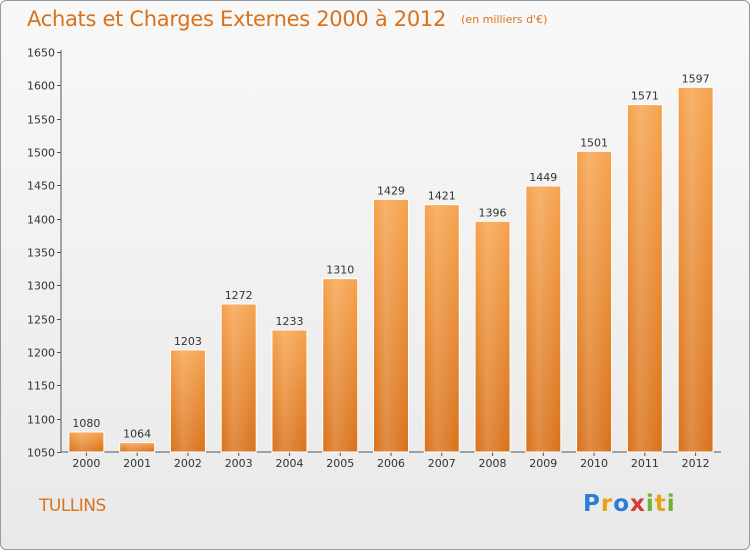  I want to click on y-tick-label: 1050, so click(41, 453).